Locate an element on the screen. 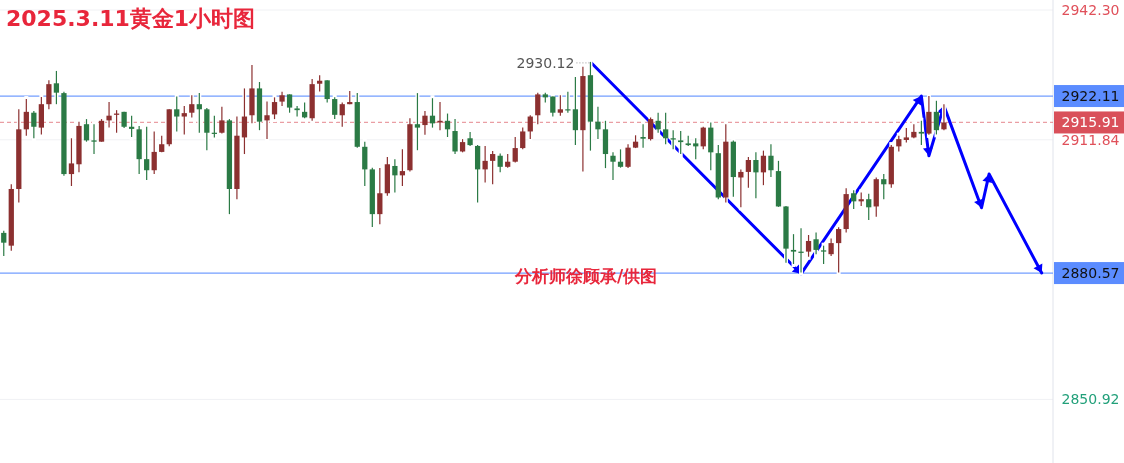 This screenshot has height=463, width=1124. ref-line-label: 2880.57 is located at coordinates (1090, 273).